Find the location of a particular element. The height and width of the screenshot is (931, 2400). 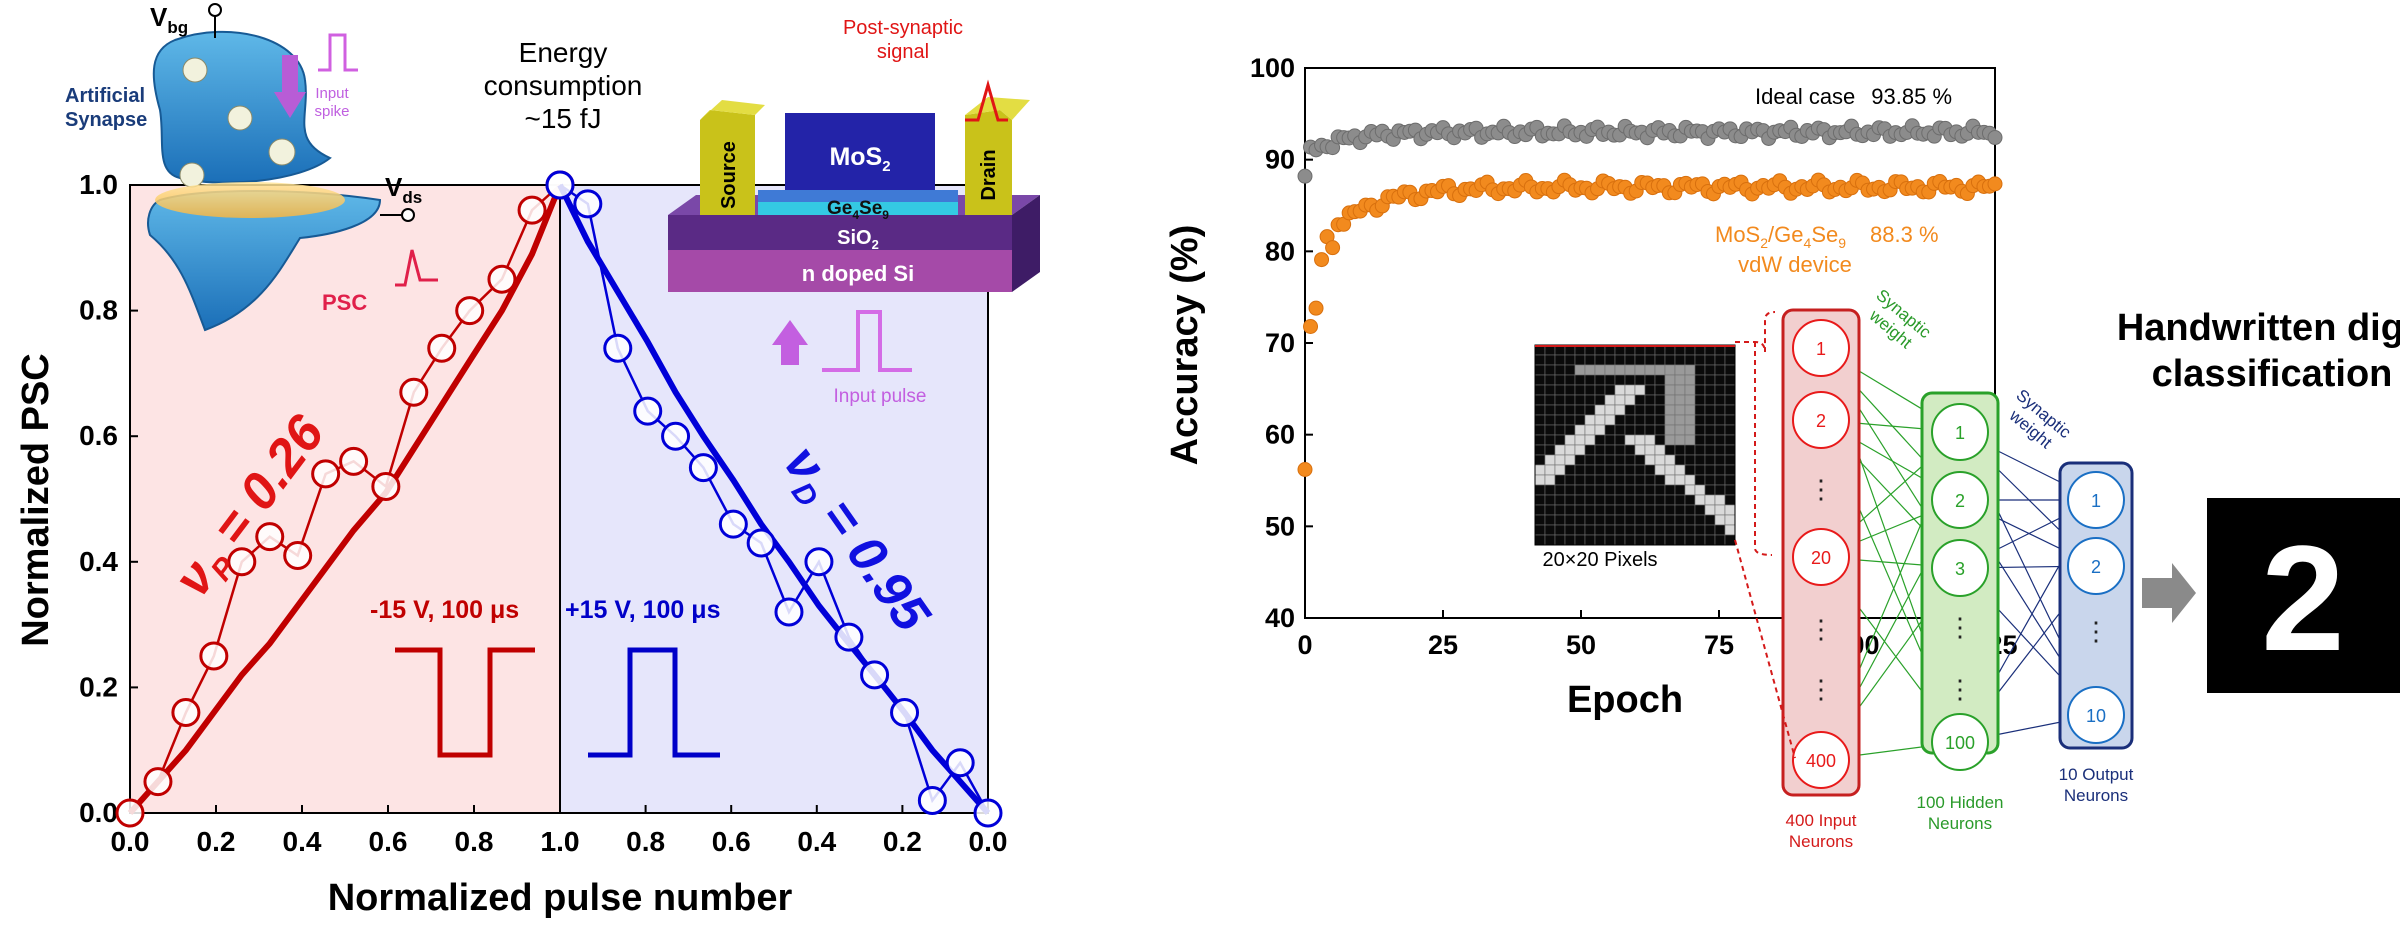

x-tick-label: 1.0 is located at coordinates (560, 841).